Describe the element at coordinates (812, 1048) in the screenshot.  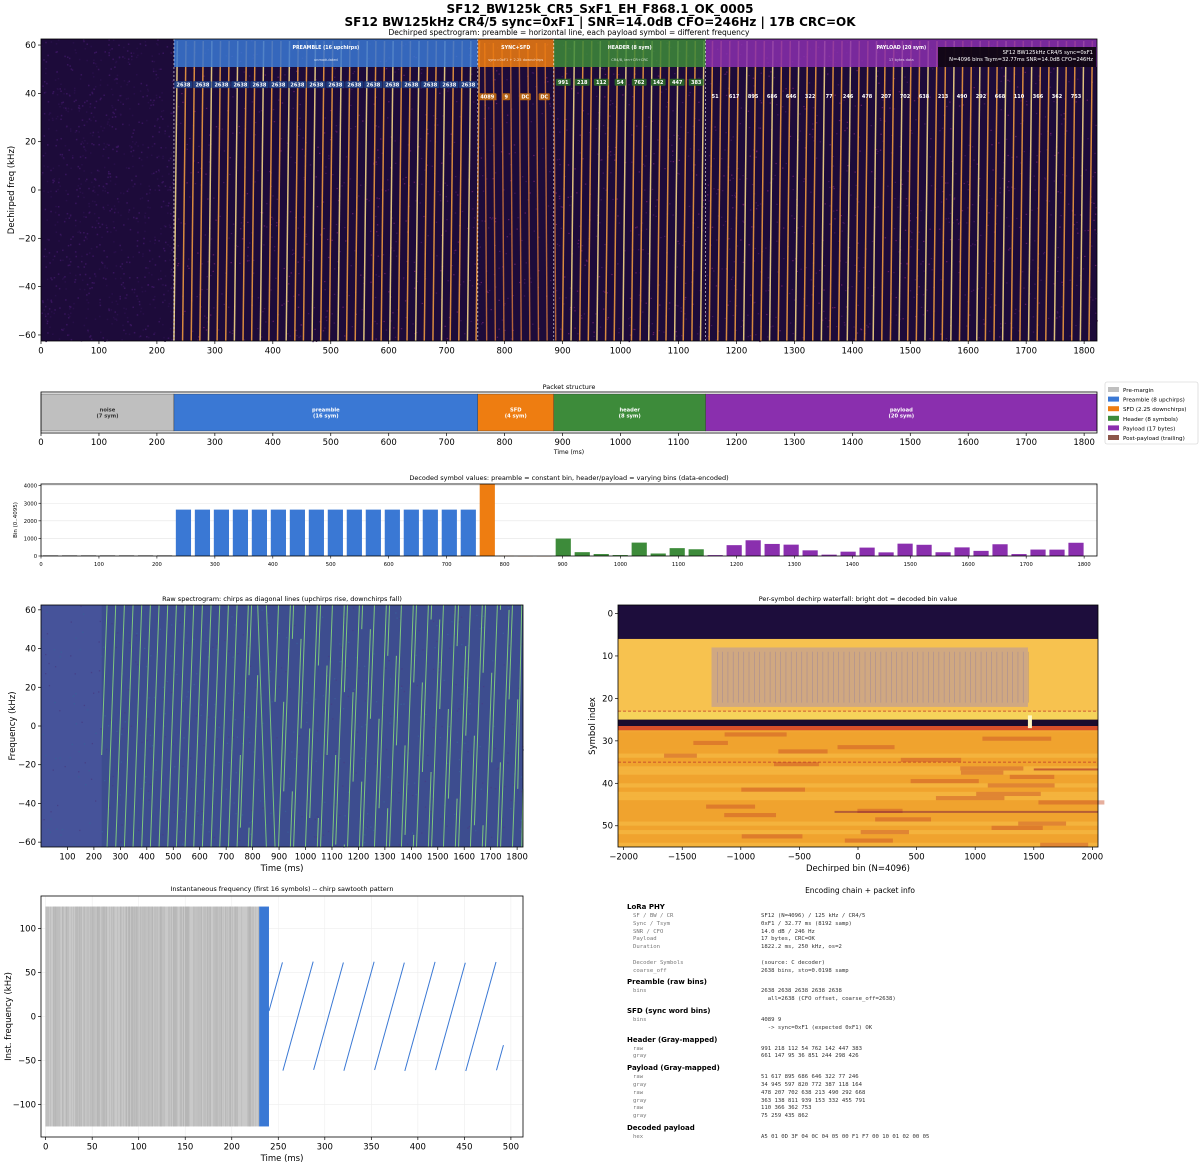
I see `info-value: 991 218 112 54 762 142 447 383` at that location.